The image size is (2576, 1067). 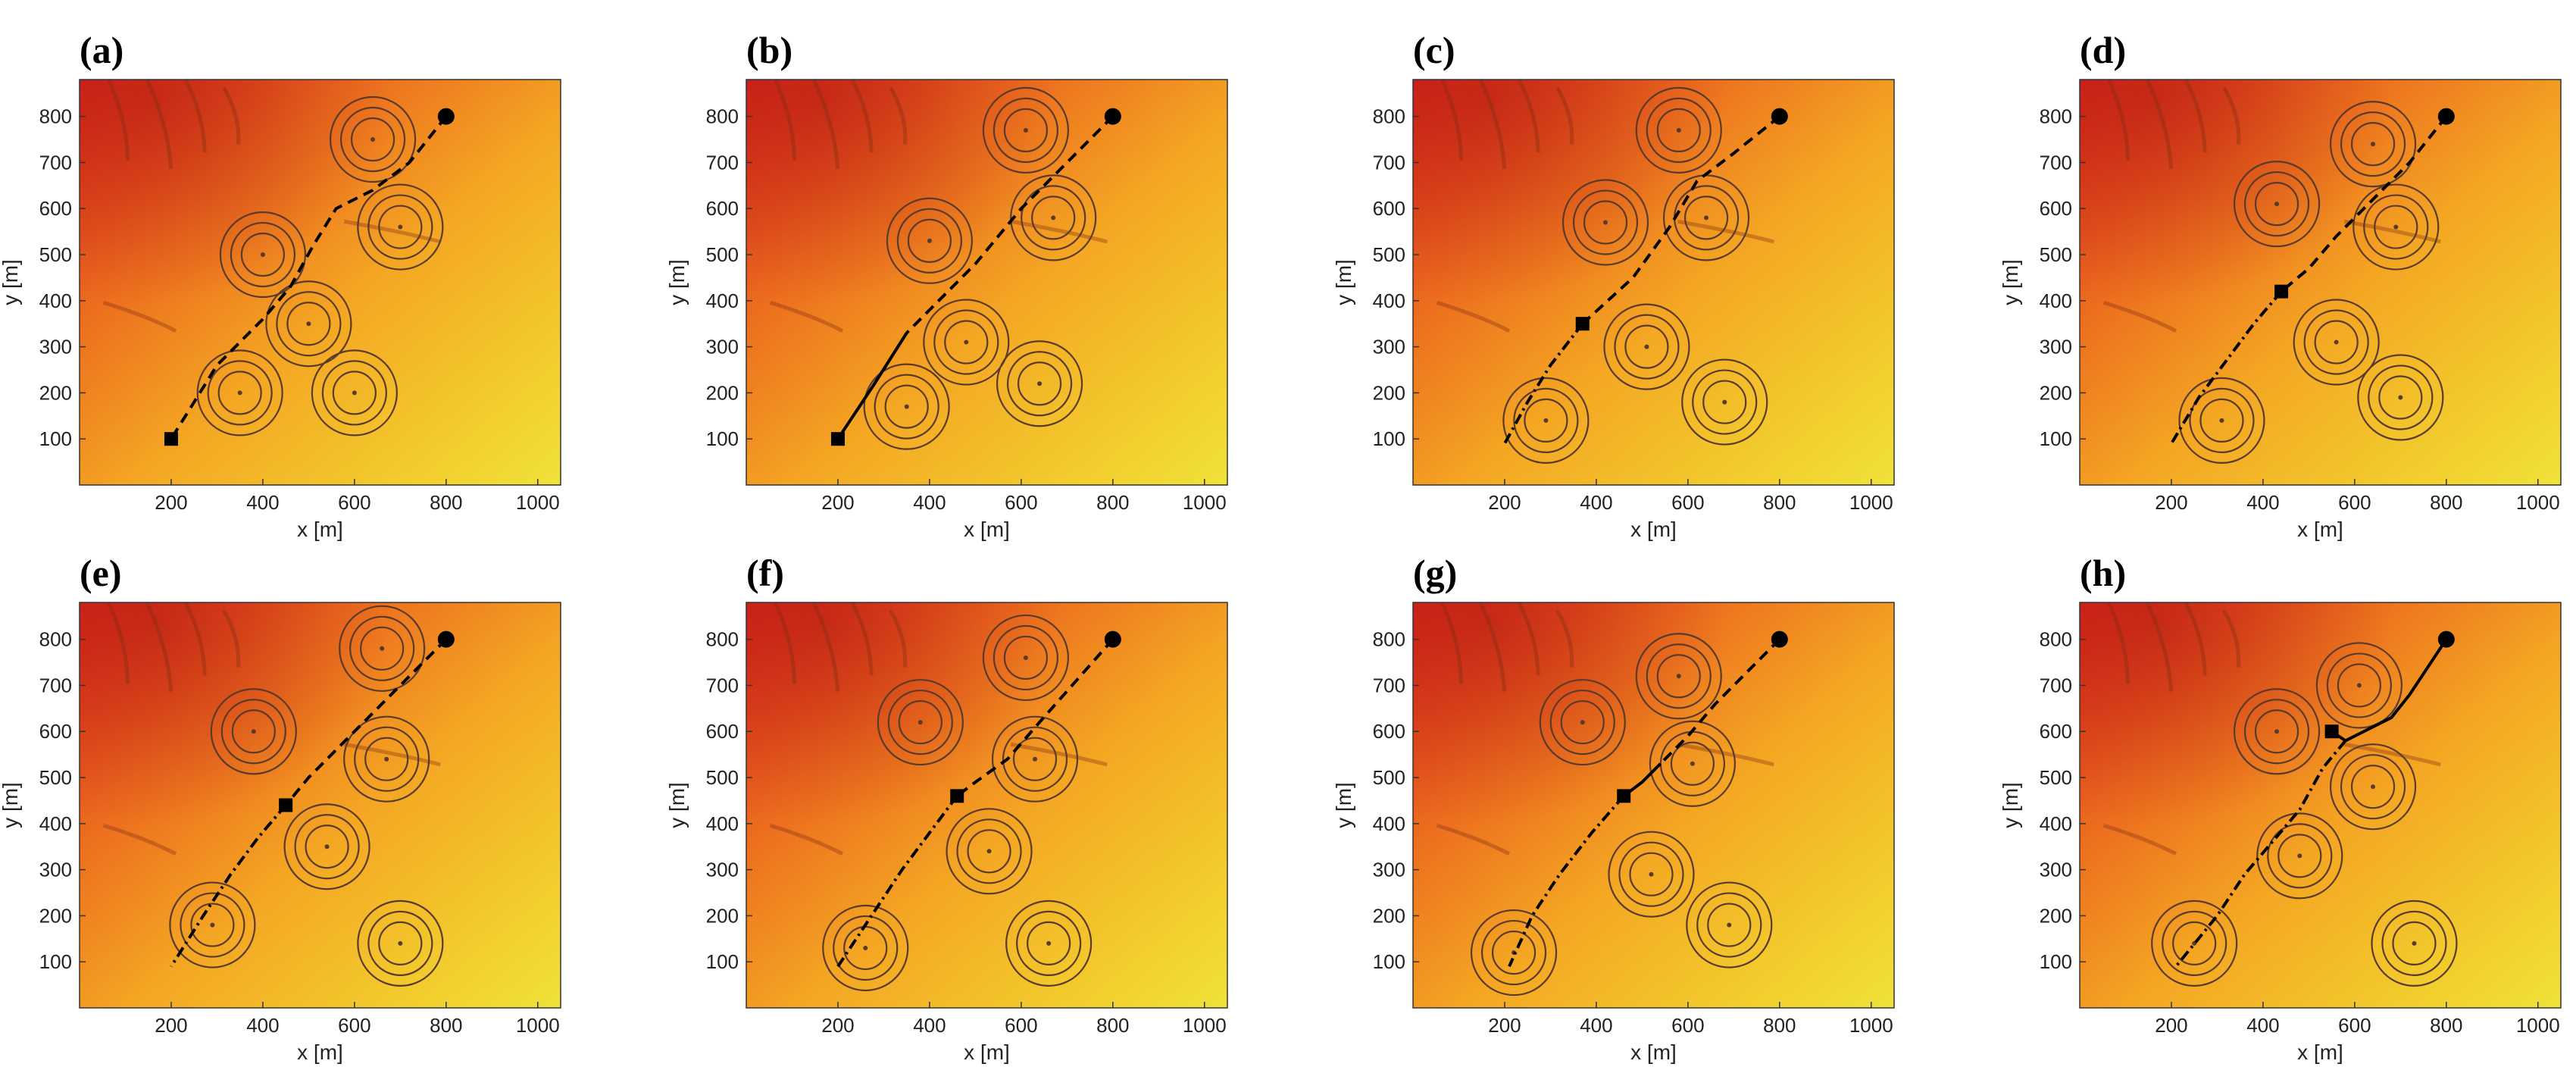 What do you see at coordinates (262, 502) in the screenshot?
I see `x-tick-label: 400` at bounding box center [262, 502].